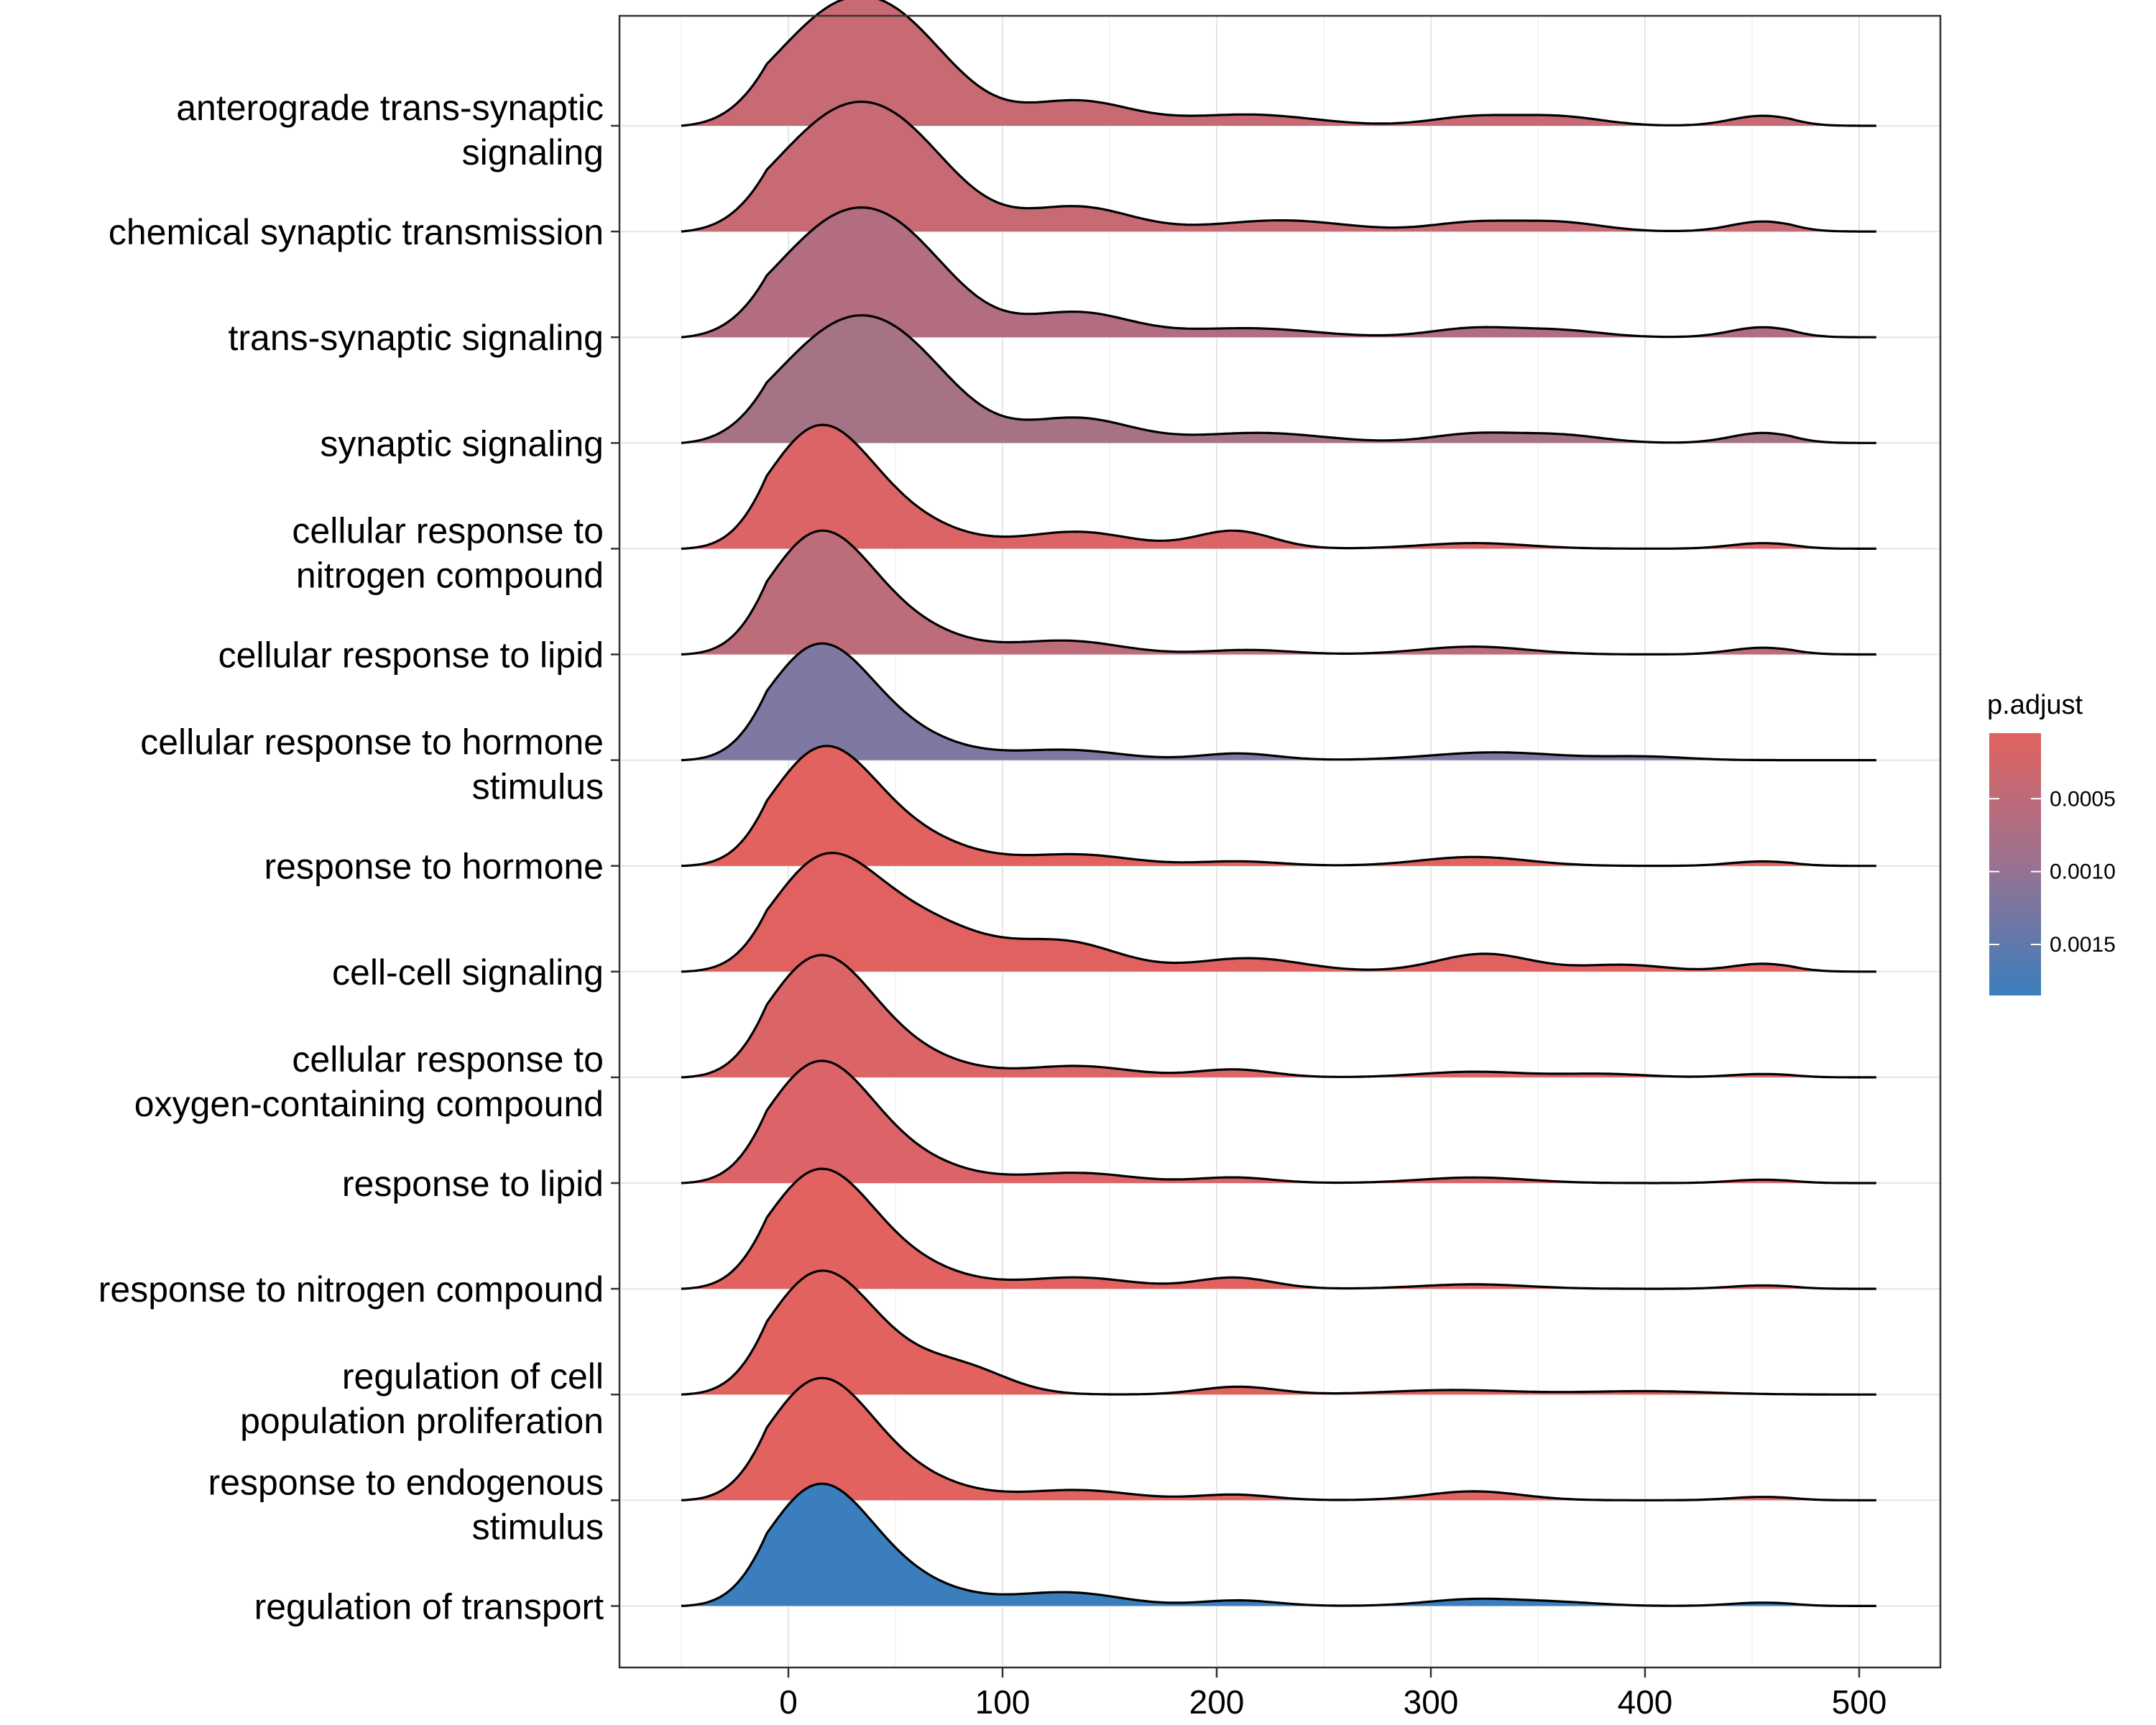 The width and height of the screenshot is (2156, 1725). What do you see at coordinates (615, 865) in the screenshot?
I see `y-axis-ticks` at bounding box center [615, 865].